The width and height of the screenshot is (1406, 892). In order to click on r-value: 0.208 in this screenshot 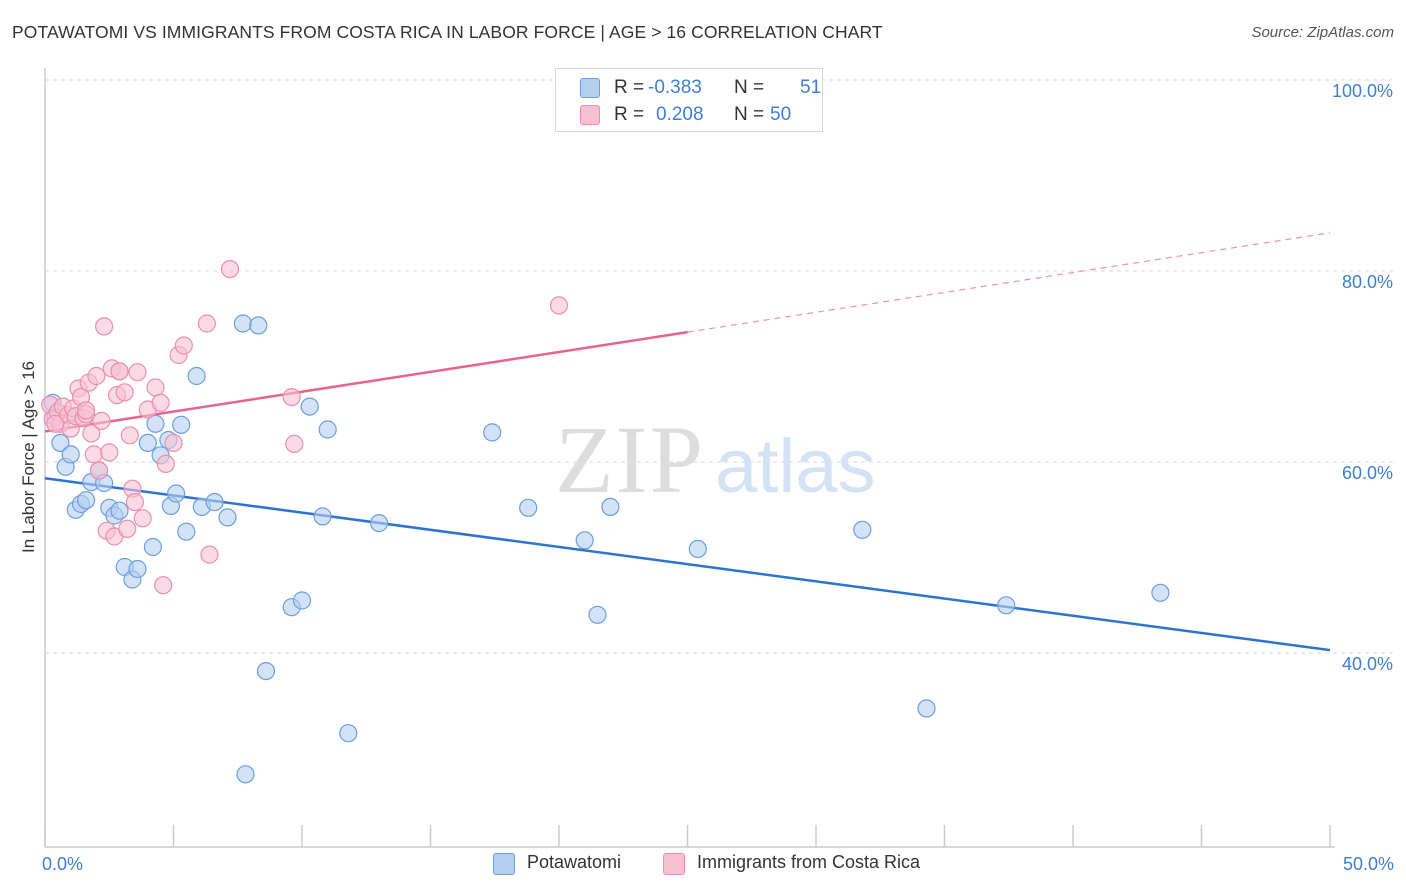, I will do `click(680, 114)`.